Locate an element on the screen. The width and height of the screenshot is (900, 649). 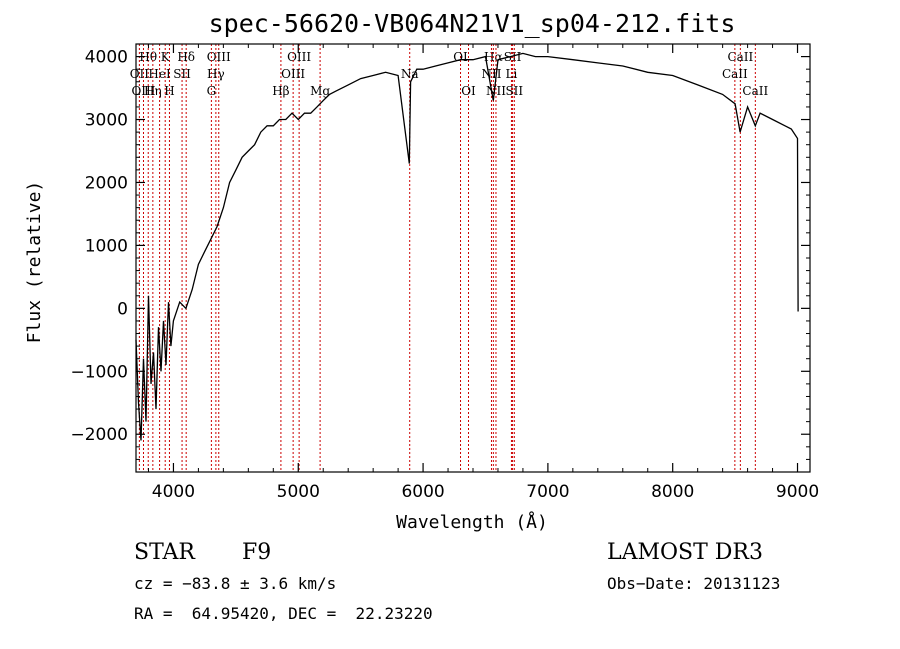
y-axis-label: Flux (relative) is located at coordinates (34, 262).